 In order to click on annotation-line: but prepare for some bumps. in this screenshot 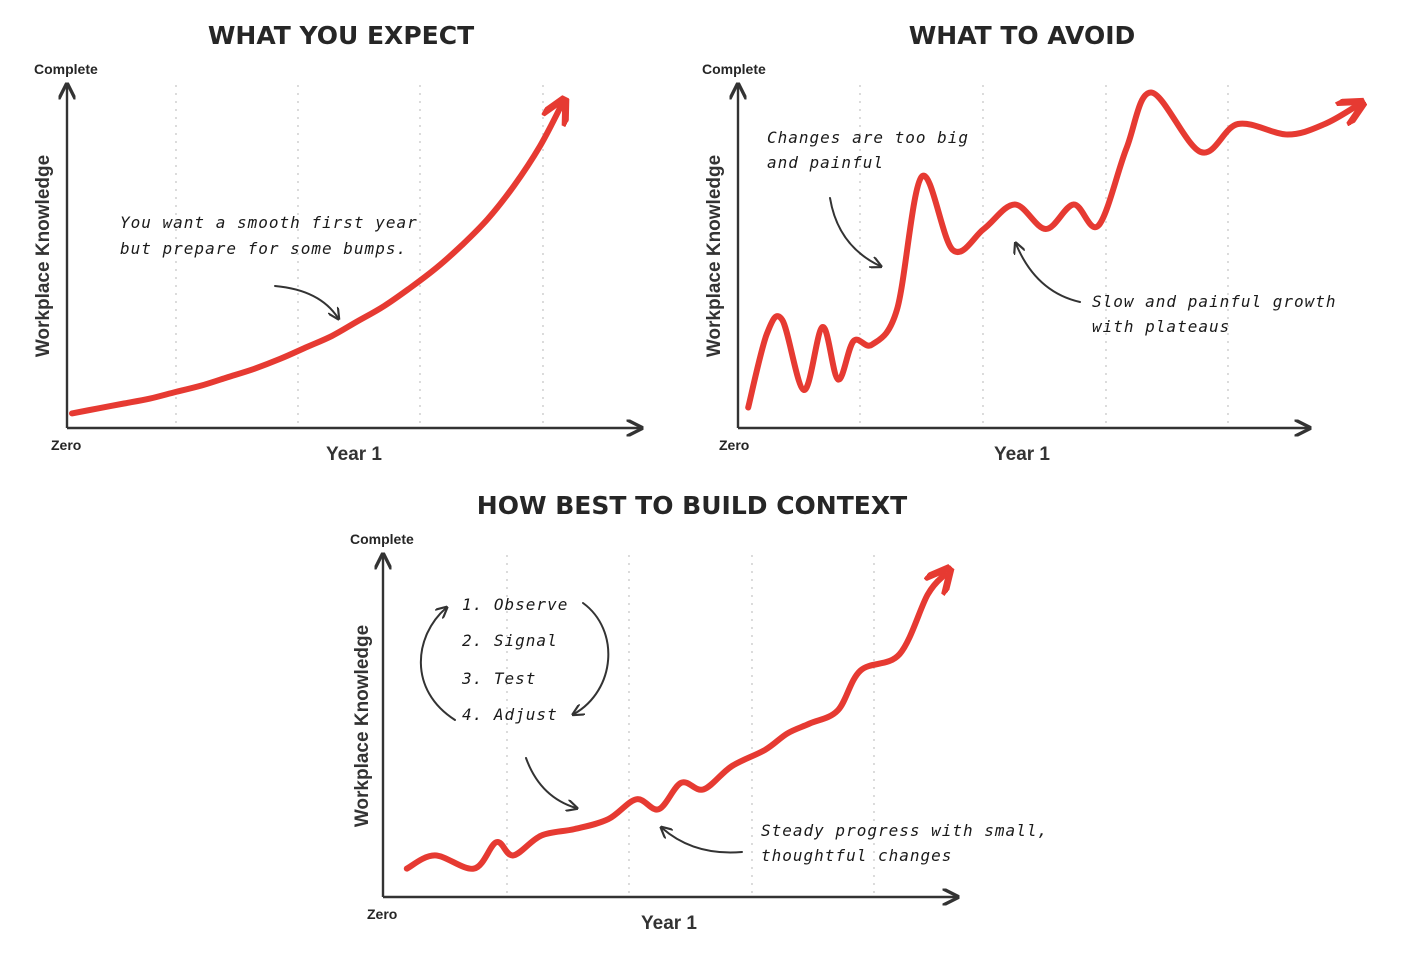, I will do `click(263, 248)`.